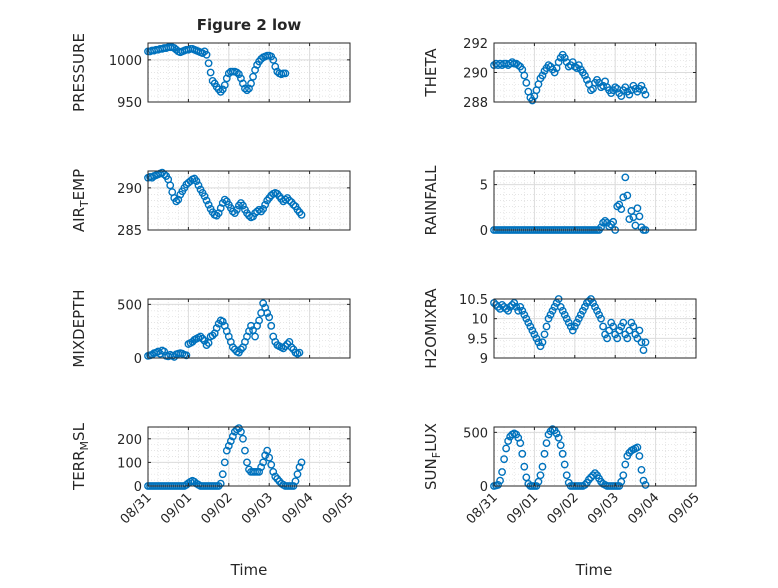  What do you see at coordinates (249, 570) in the screenshot?
I see `x-axis-label-left: Time` at bounding box center [249, 570].